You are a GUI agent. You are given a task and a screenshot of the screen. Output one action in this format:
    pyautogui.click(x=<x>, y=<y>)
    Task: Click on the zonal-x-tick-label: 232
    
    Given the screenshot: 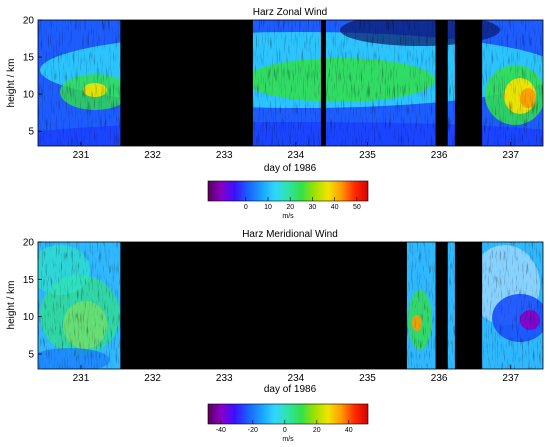 What is the action you would take?
    pyautogui.click(x=152, y=155)
    